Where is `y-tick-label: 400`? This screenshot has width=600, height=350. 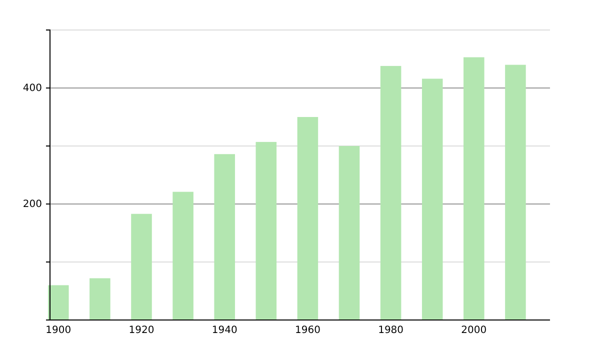
y-tick-label: 400 is located at coordinates (32, 88).